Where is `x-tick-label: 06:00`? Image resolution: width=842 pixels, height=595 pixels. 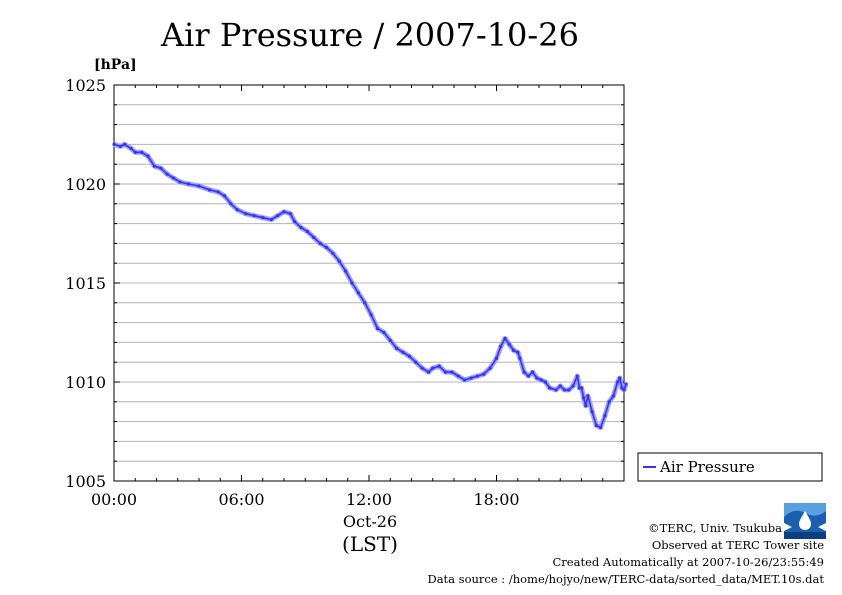 x-tick-label: 06:00 is located at coordinates (241, 499).